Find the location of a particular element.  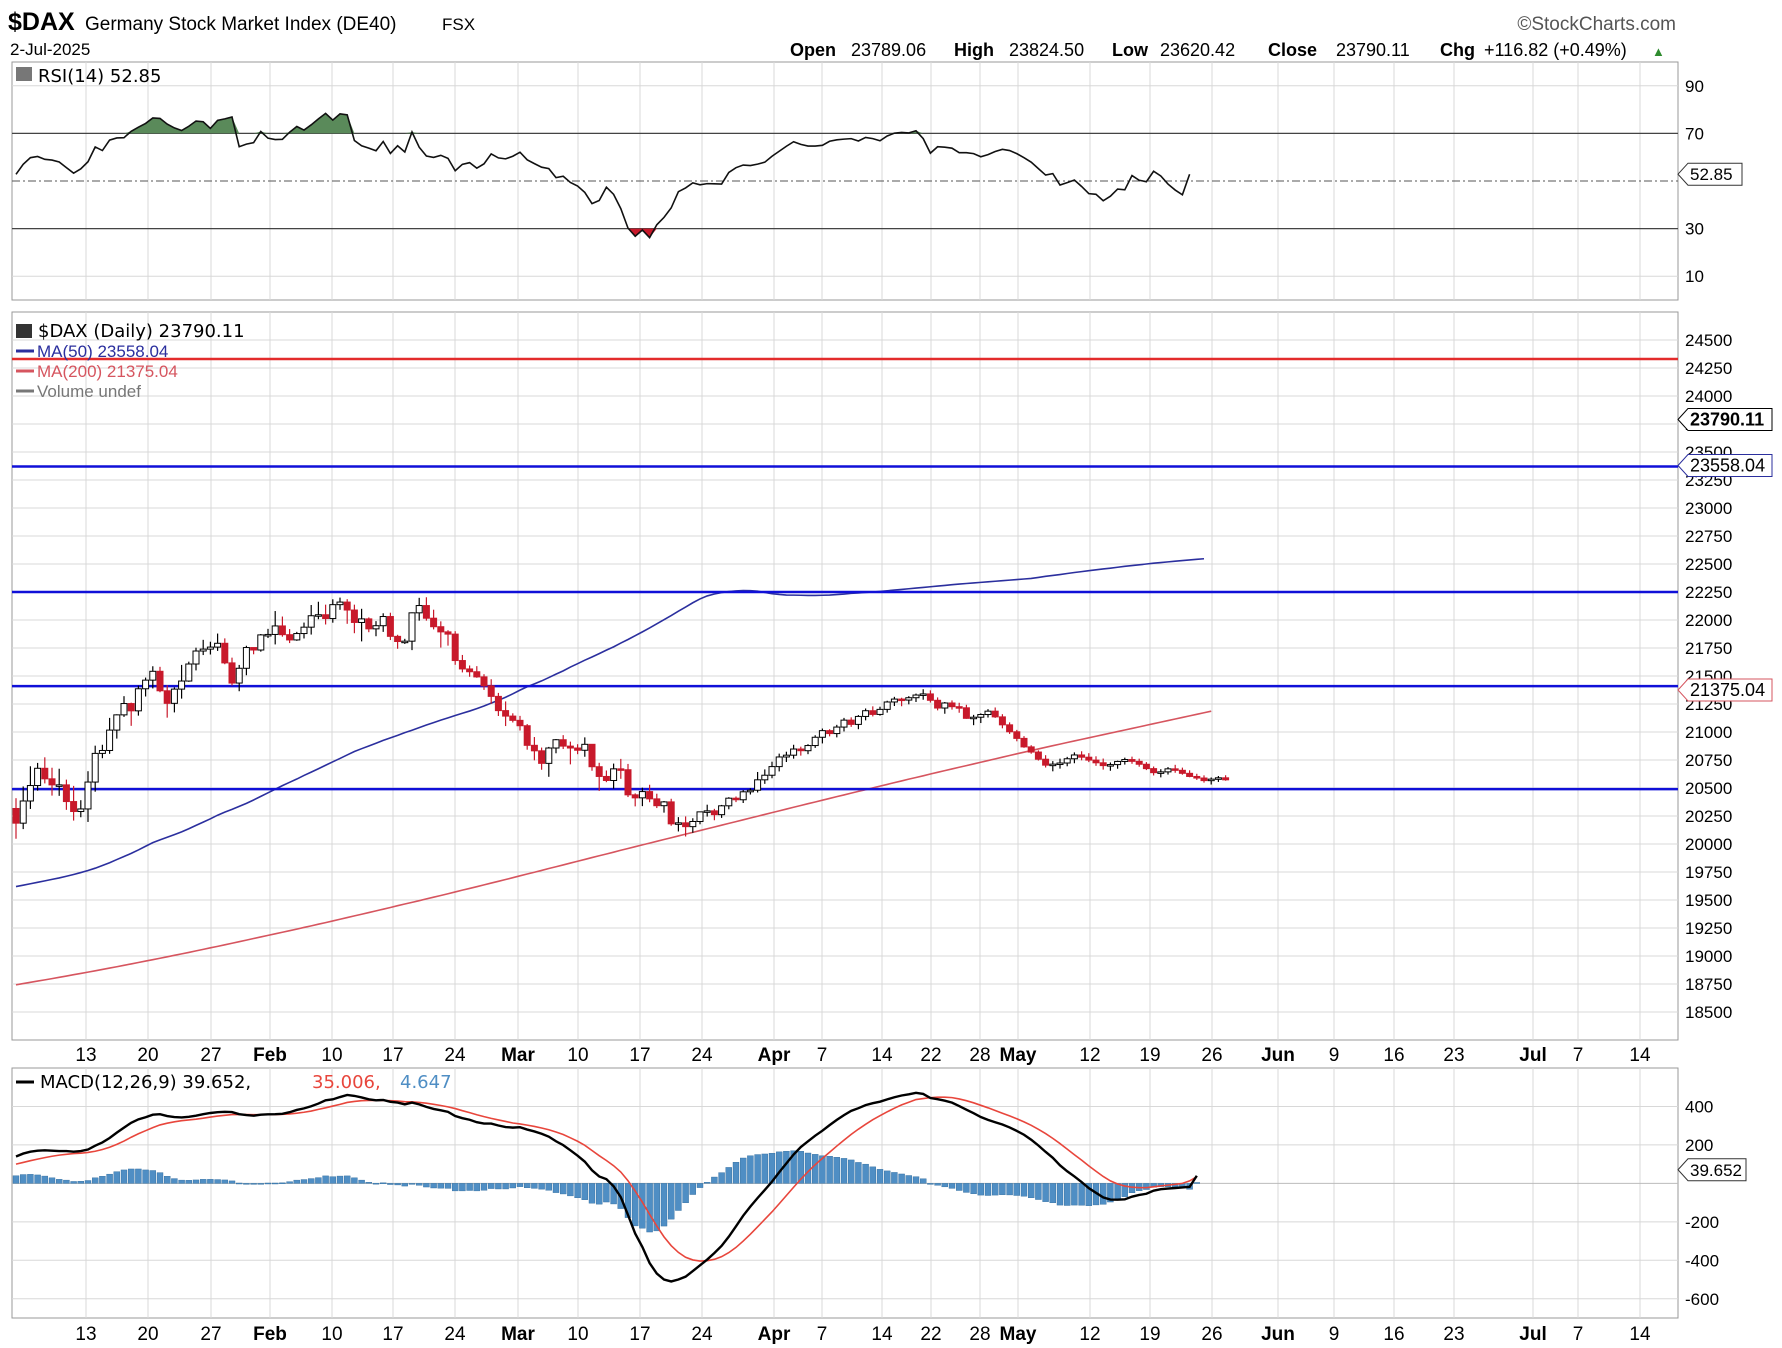

chg-up-arrow-icon: ▲ is located at coordinates (1658, 51).